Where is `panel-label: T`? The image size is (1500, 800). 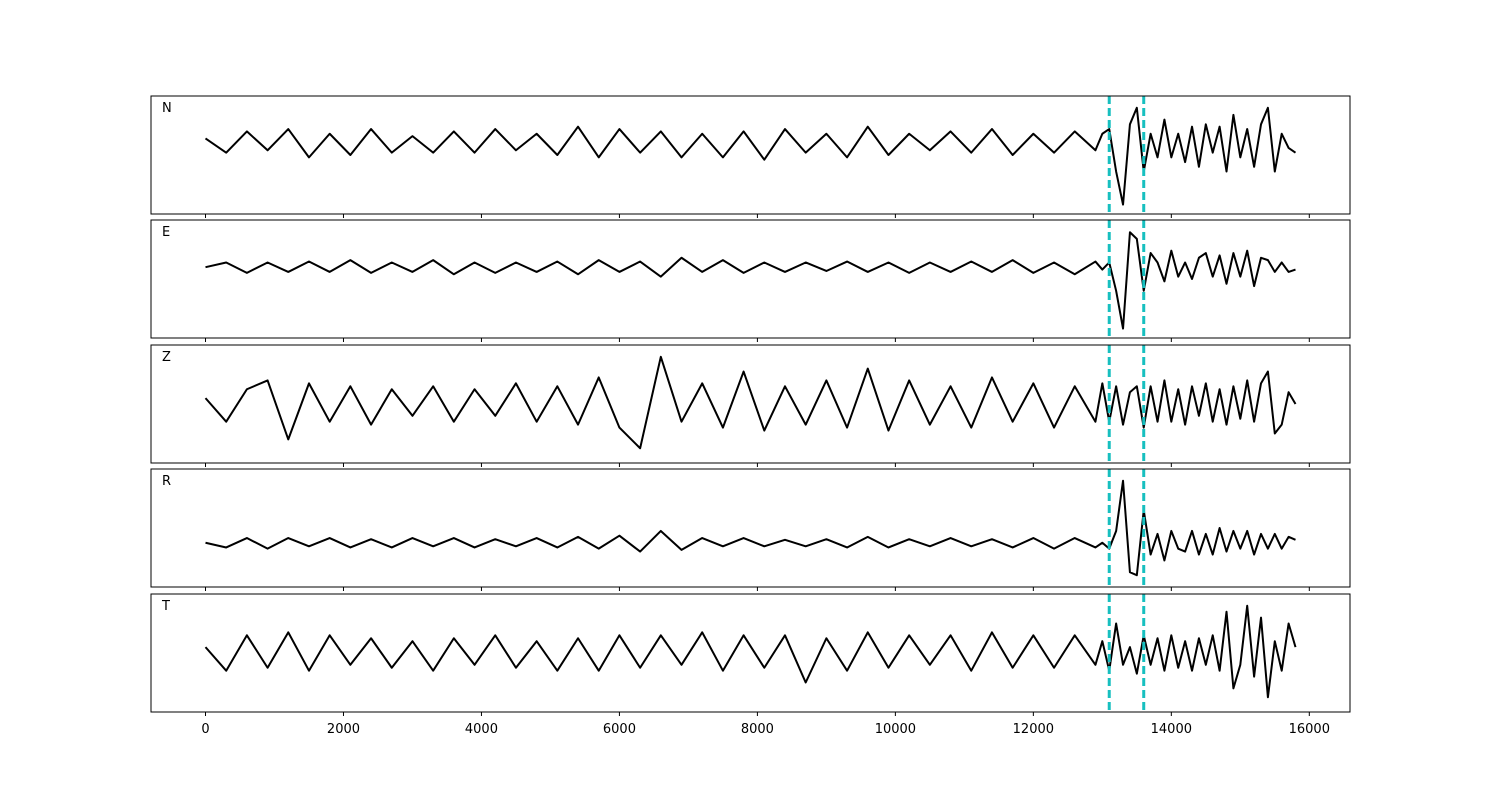 panel-label: T is located at coordinates (165, 606).